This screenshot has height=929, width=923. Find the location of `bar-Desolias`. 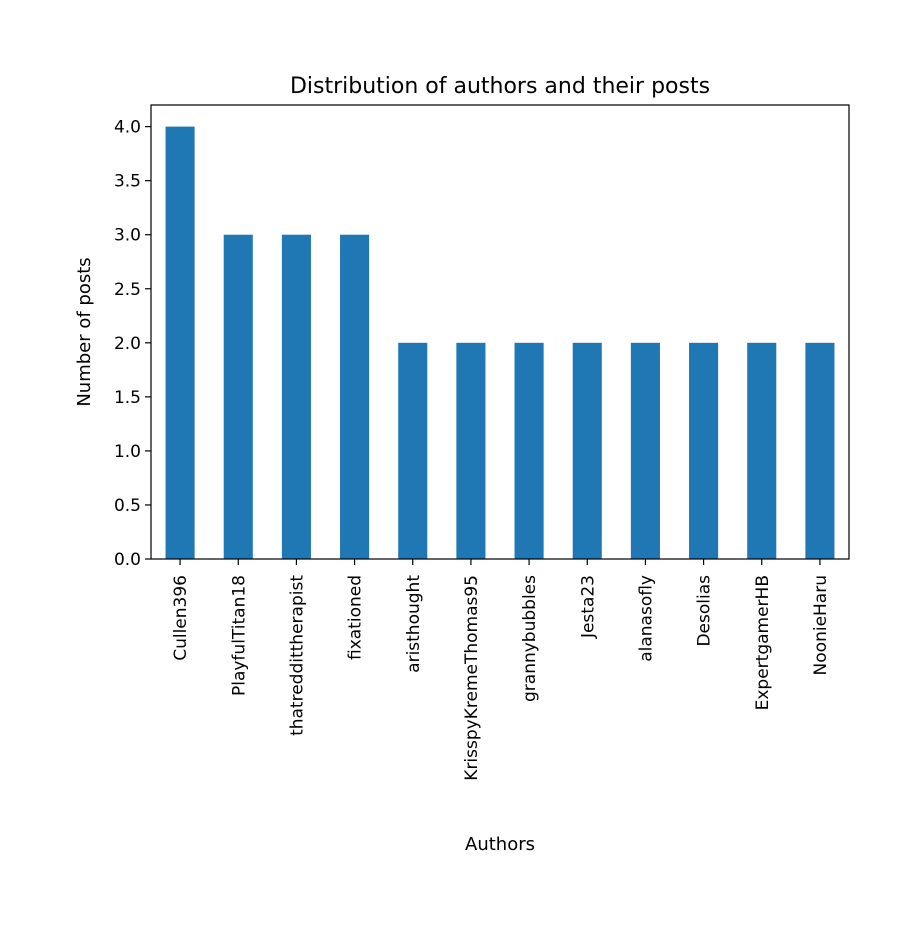

bar-Desolias is located at coordinates (704, 450).